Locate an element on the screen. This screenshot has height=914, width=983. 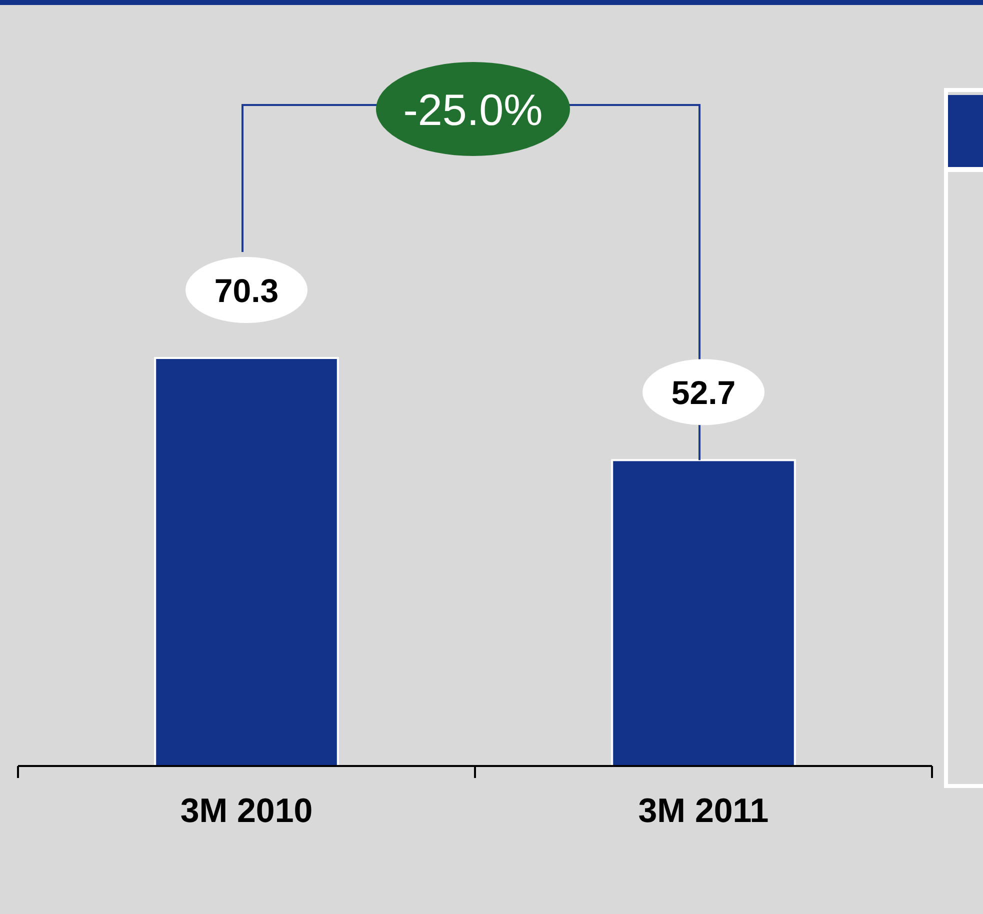
data-label: 52.7 is located at coordinates (703, 393).